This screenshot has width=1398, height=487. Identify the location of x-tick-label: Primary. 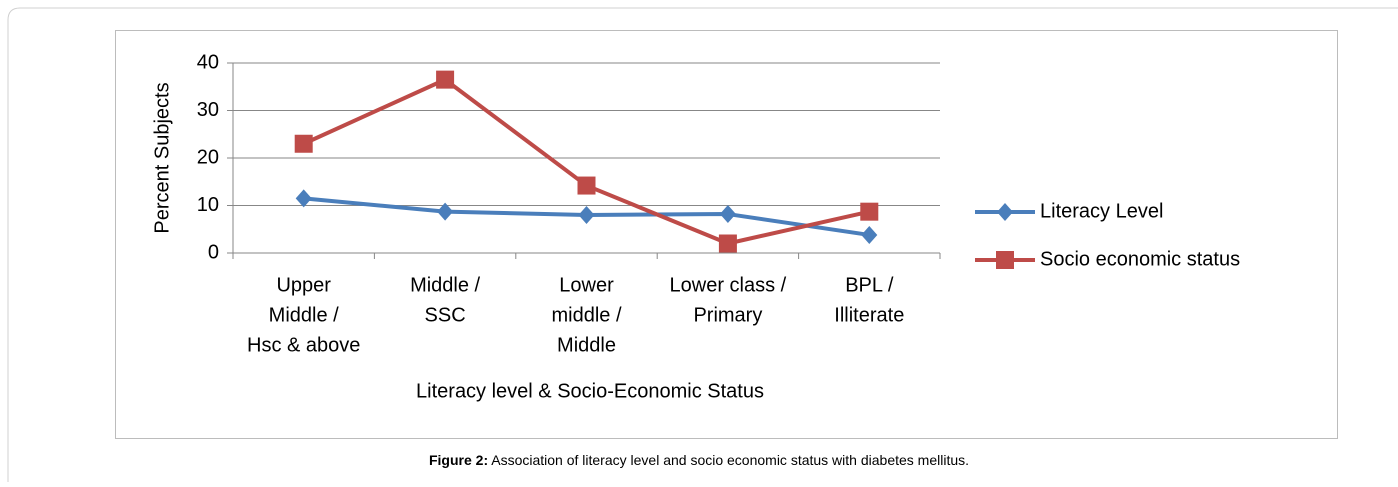
(727, 315).